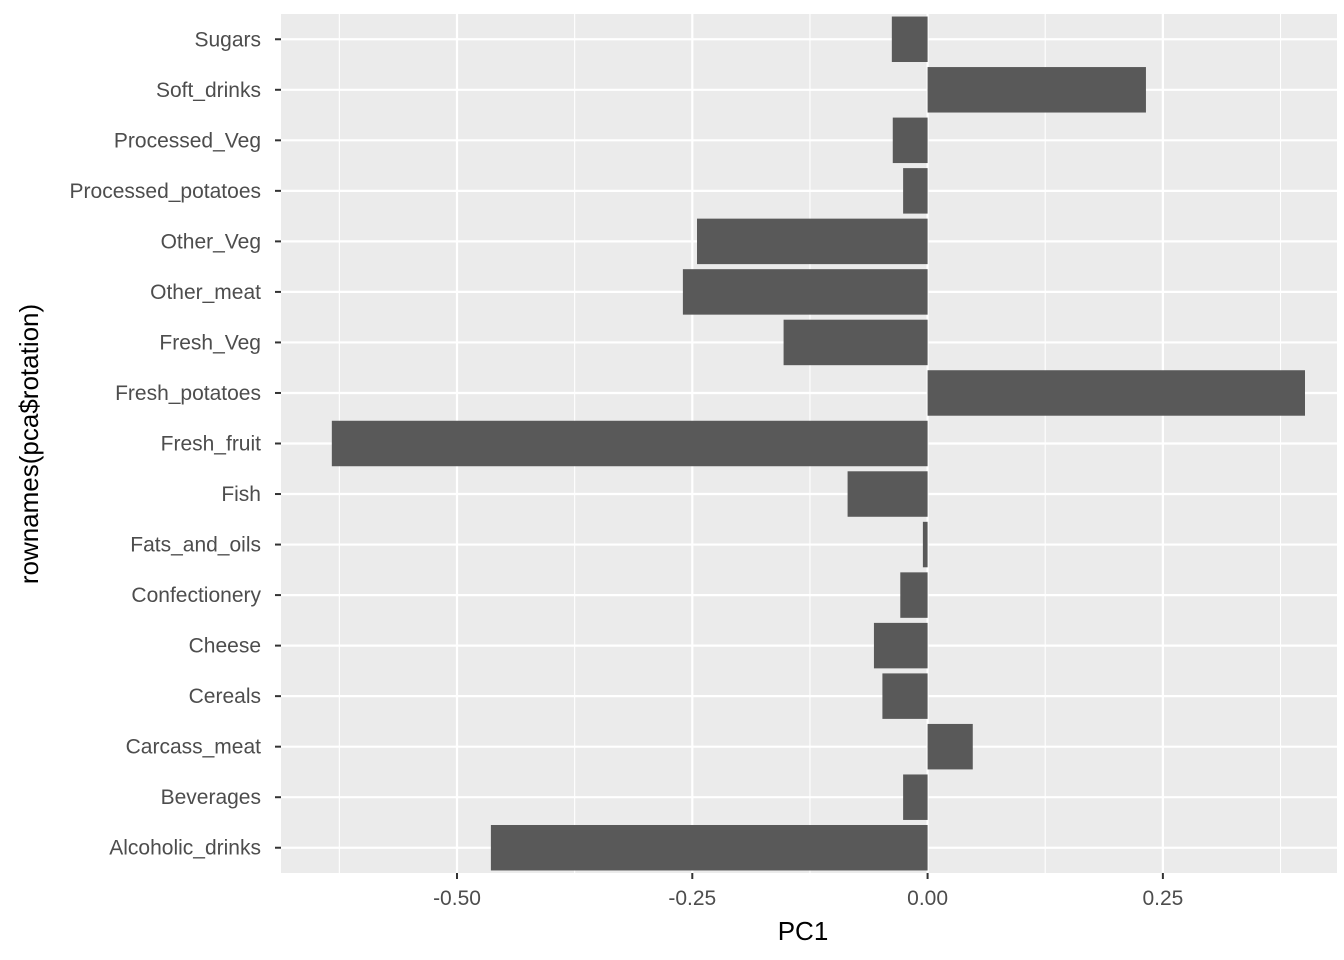 This screenshot has width=1344, height=960. What do you see at coordinates (241, 494) in the screenshot?
I see `y-tick-label: Fish` at bounding box center [241, 494].